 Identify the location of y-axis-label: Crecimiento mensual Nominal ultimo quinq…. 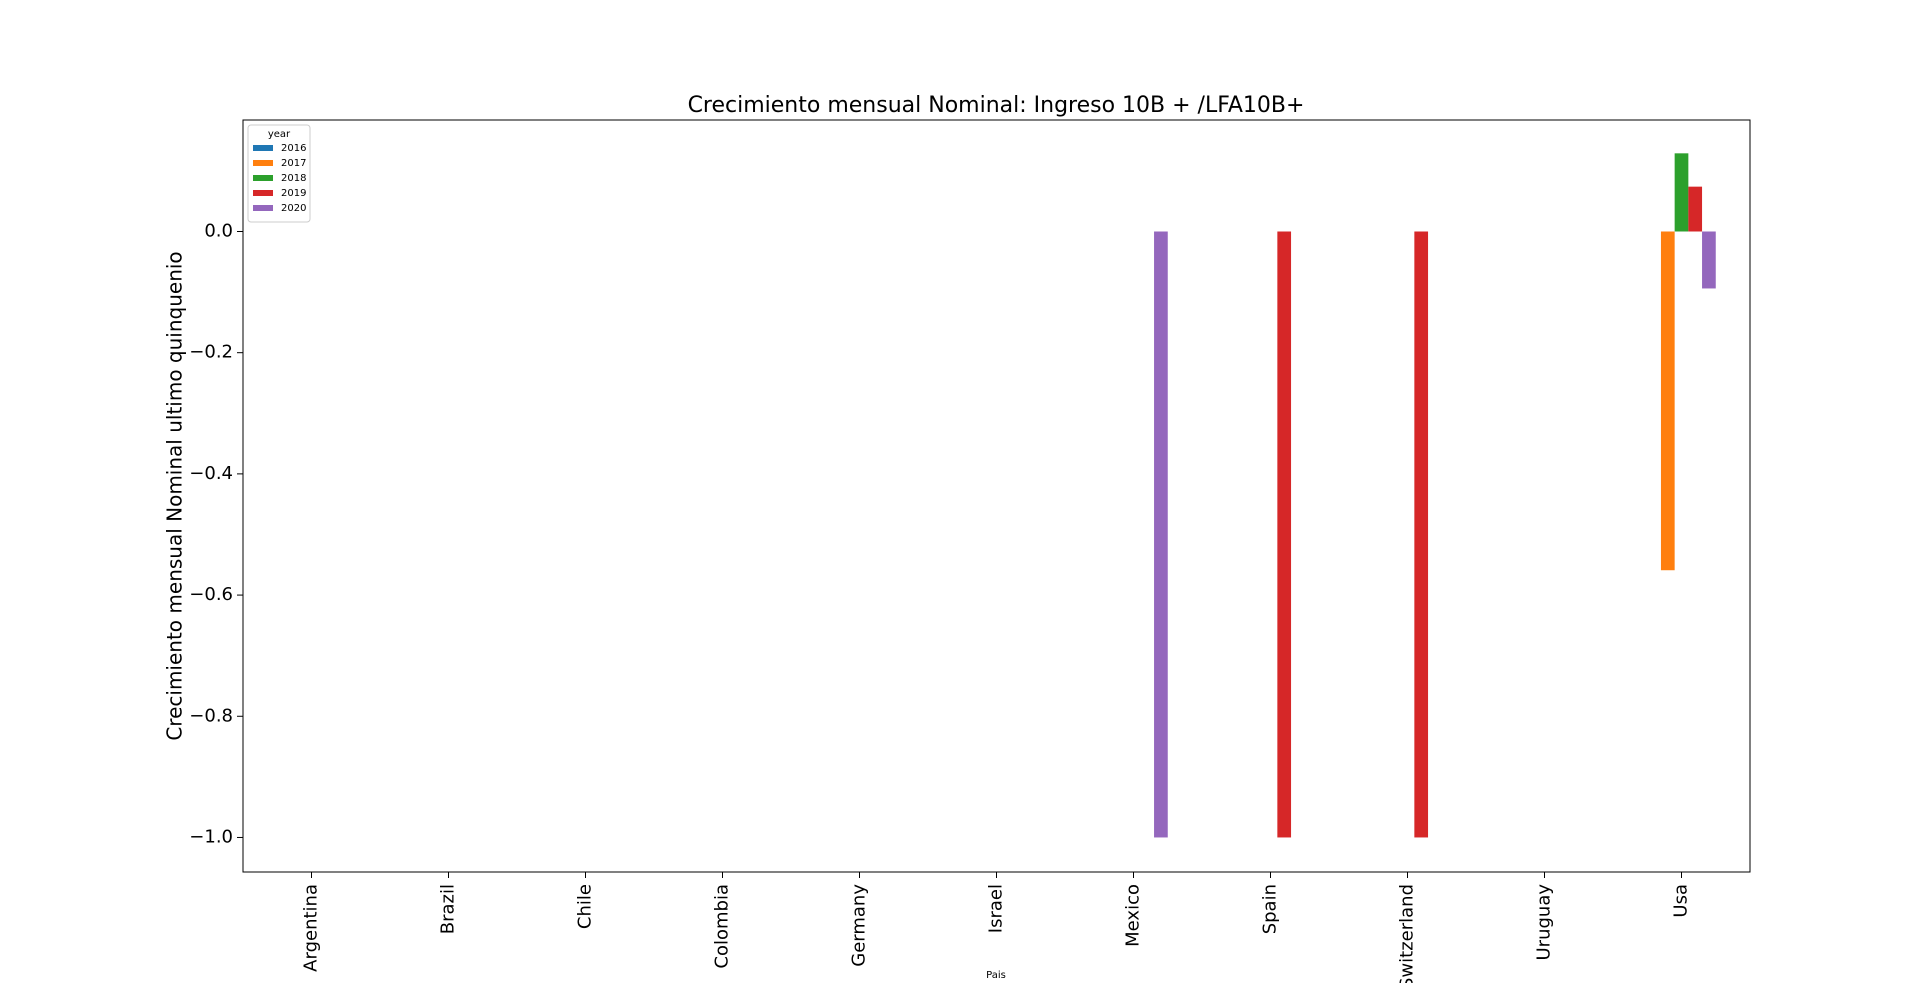
(175, 495).